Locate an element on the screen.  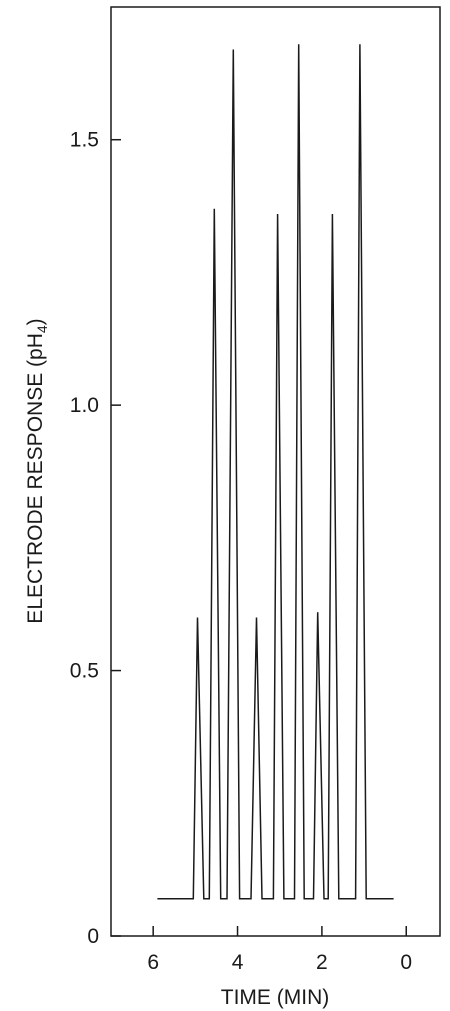
y-axis-label: ELECTRODE RESPONSE (pH4) is located at coordinates (37, 470).